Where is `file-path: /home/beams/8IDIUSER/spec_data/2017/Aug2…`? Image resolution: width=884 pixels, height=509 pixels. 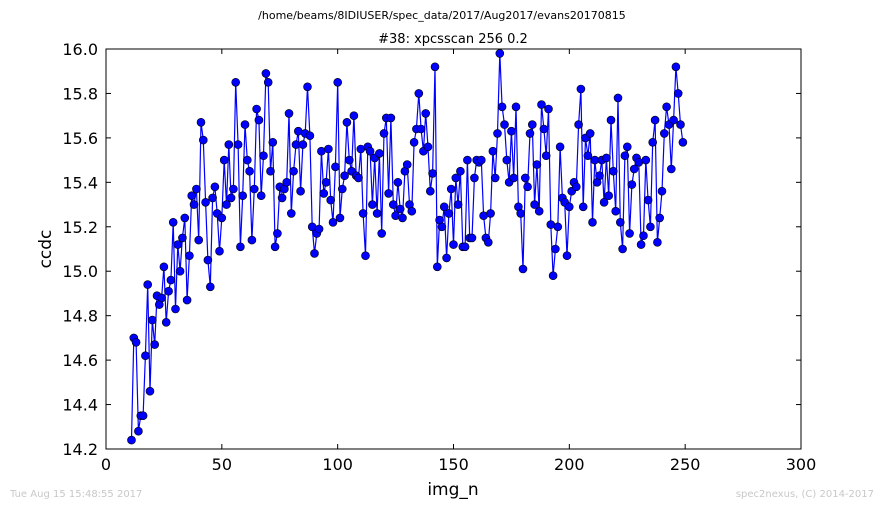
file-path: /home/beams/8IDIUSER/spec_data/2017/Aug2… is located at coordinates (442, 15).